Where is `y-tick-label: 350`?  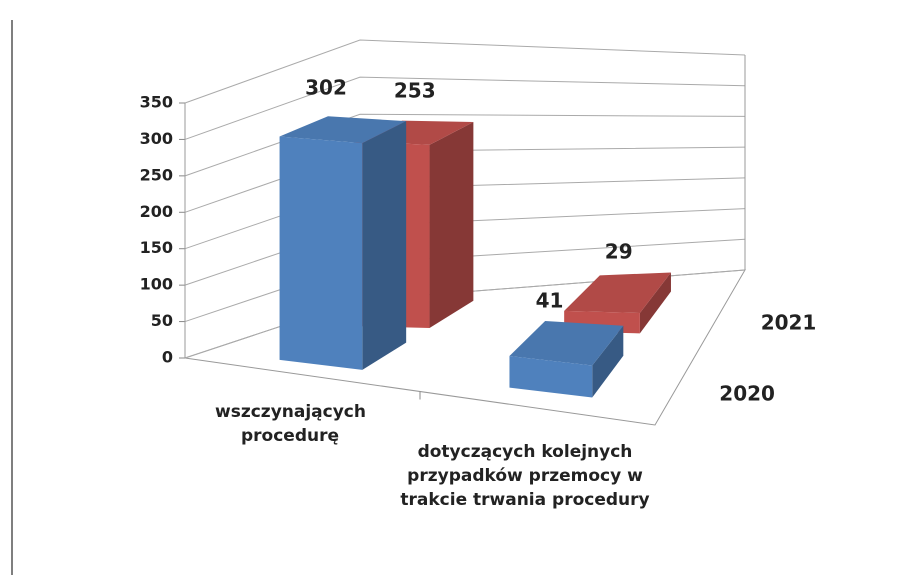
y-tick-label: 350 is located at coordinates (156, 102).